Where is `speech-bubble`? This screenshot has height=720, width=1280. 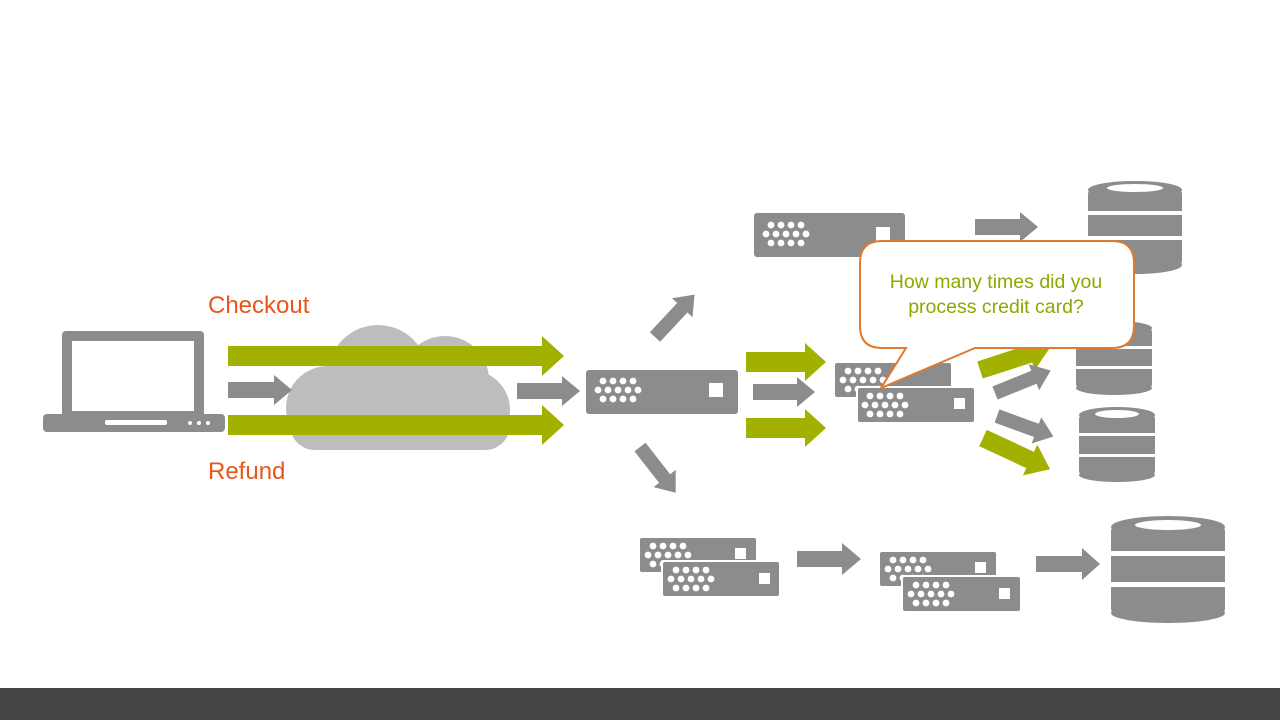
speech-bubble is located at coordinates (997, 315).